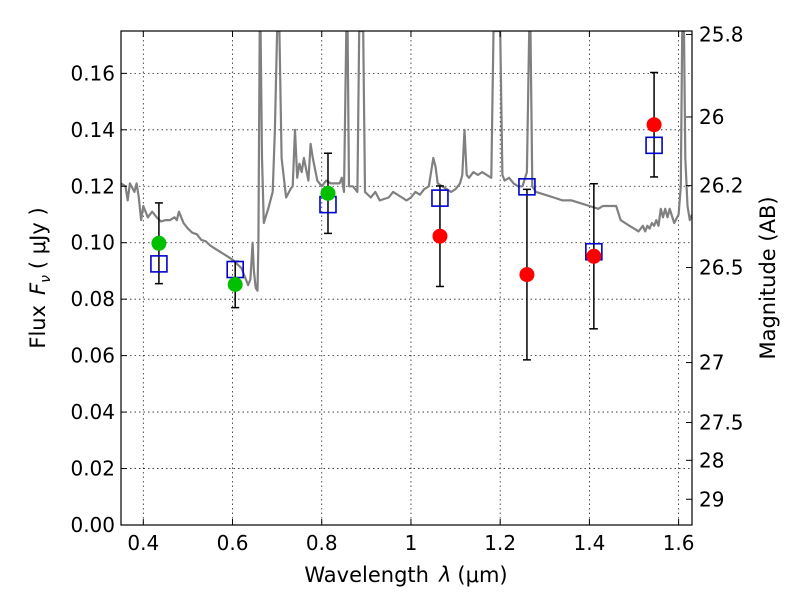  Describe the element at coordinates (38, 238) in the screenshot. I see `y-axis-label-unit: ( μJy )` at that location.